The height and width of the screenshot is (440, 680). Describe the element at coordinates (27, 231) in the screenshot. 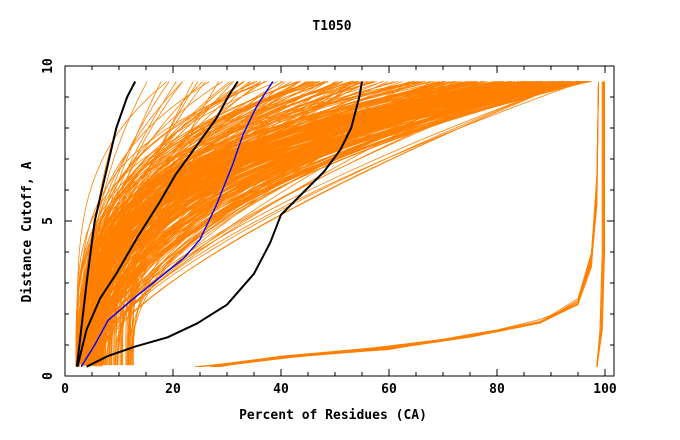

I see `y-axis-label: Distance Cutoff, A` at that location.